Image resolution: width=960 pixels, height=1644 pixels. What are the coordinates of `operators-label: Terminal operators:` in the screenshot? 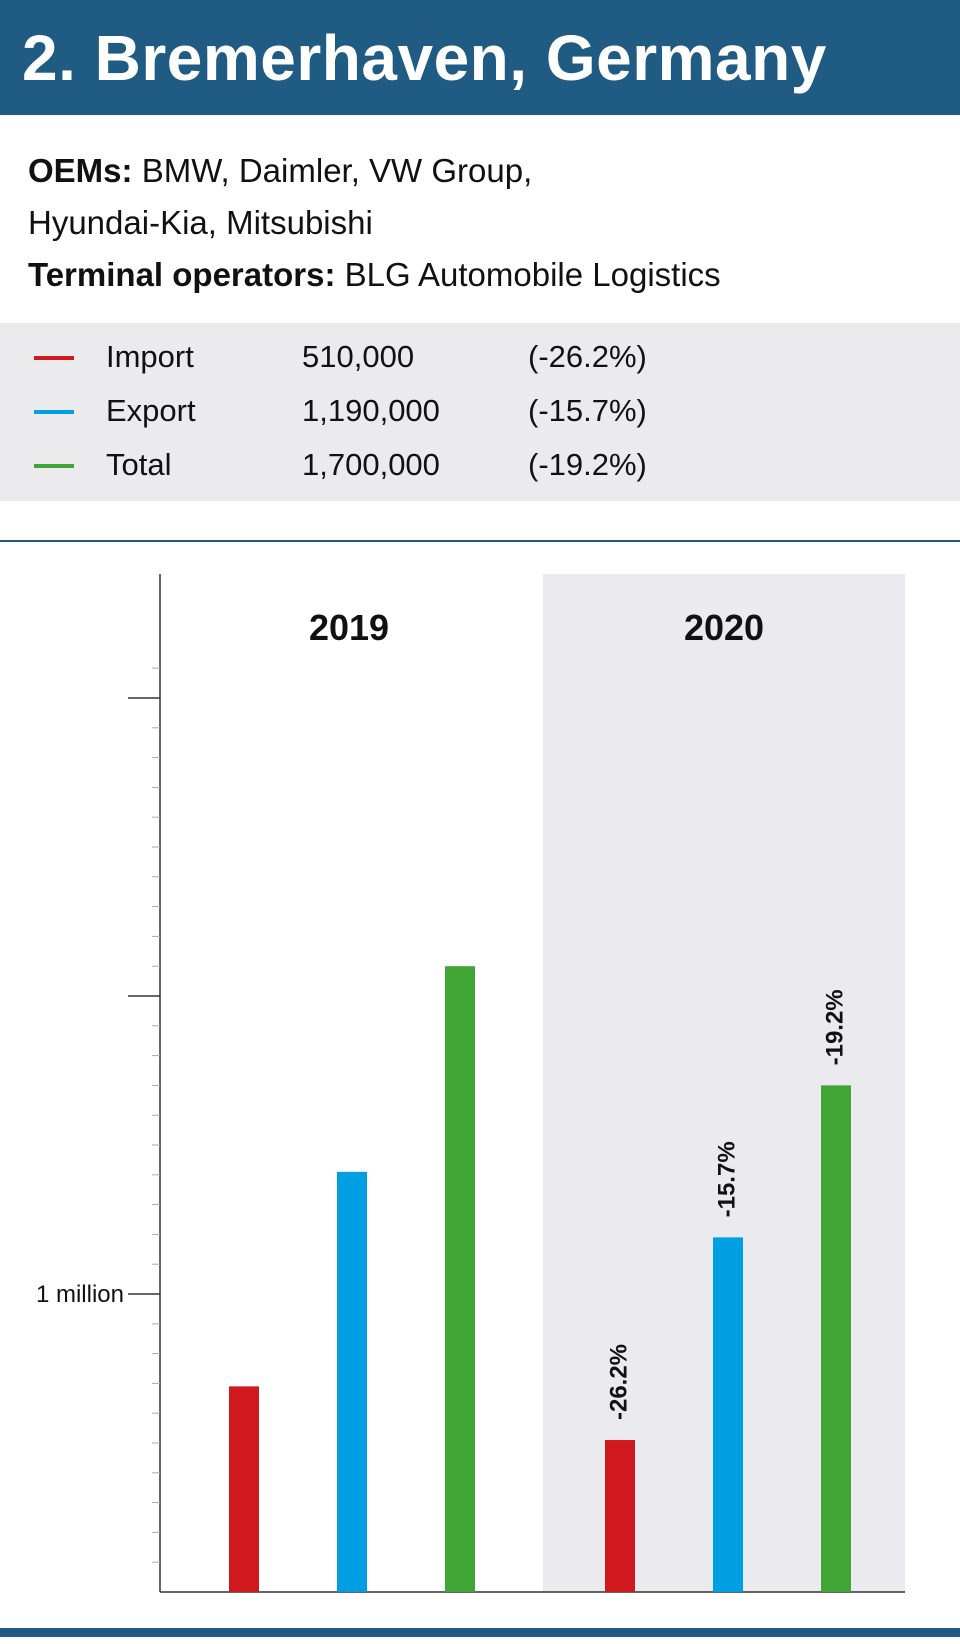 It's located at (182, 274).